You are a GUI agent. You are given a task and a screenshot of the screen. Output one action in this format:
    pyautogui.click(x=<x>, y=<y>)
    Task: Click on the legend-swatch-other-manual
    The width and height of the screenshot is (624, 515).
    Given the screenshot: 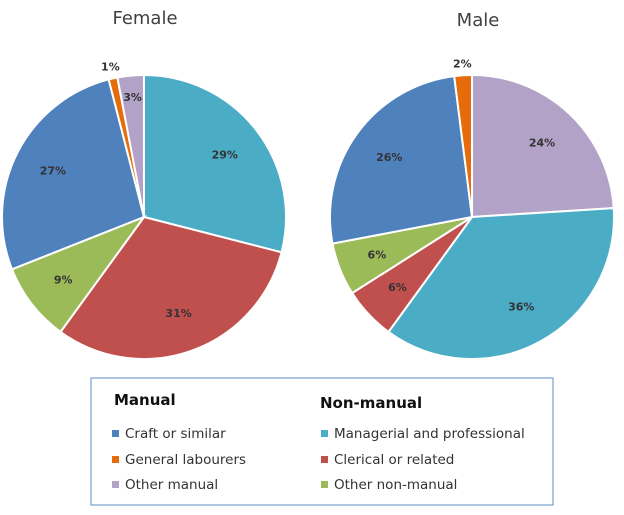 What is the action you would take?
    pyautogui.click(x=115, y=484)
    